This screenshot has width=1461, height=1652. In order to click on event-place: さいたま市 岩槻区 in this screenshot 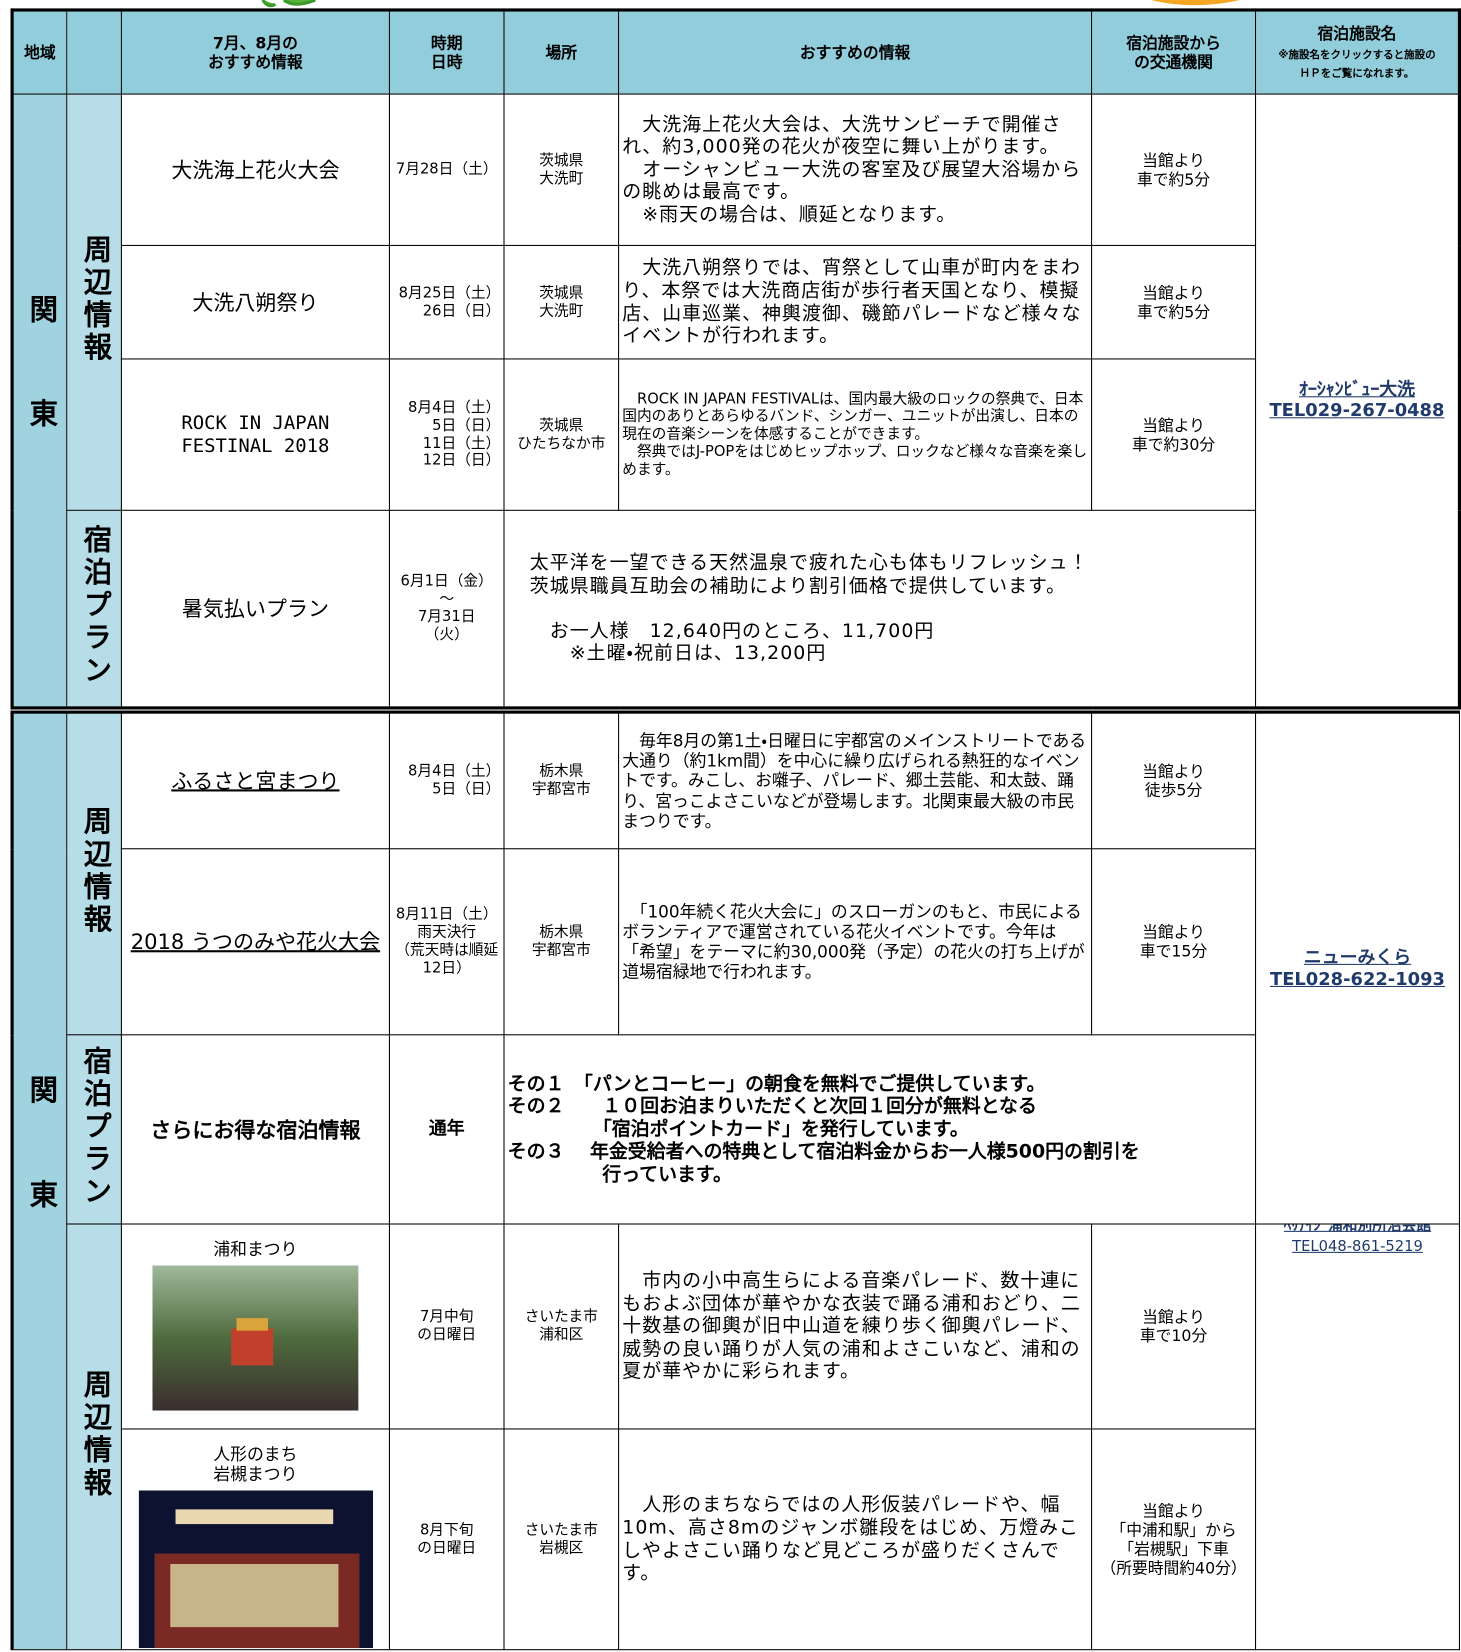, I will do `click(561, 1539)`.